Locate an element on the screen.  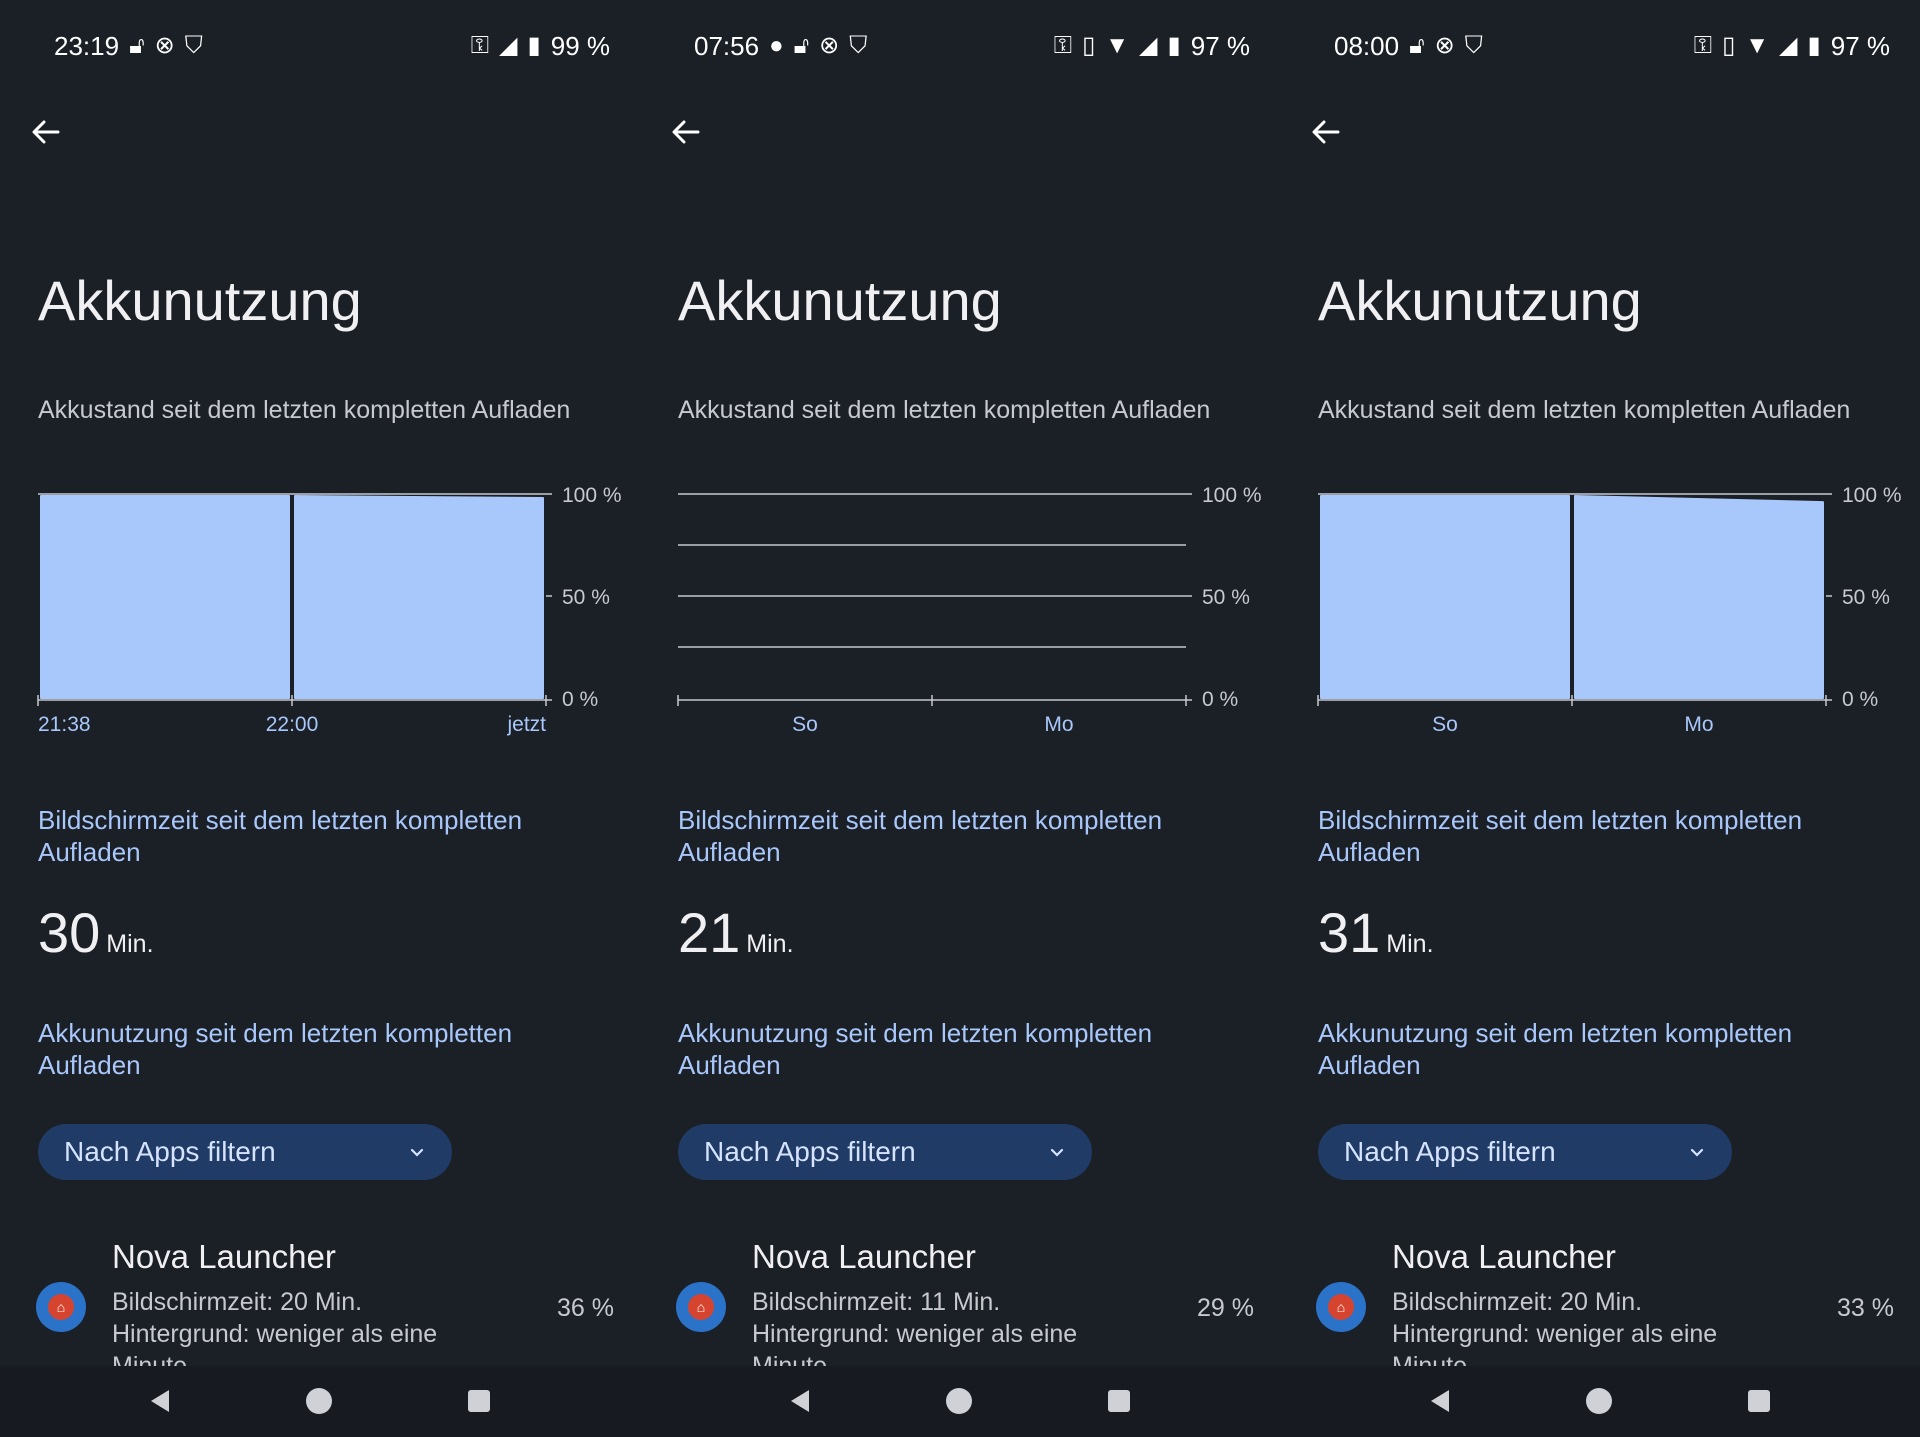
x-tick-label: Mo is located at coordinates (1698, 724).